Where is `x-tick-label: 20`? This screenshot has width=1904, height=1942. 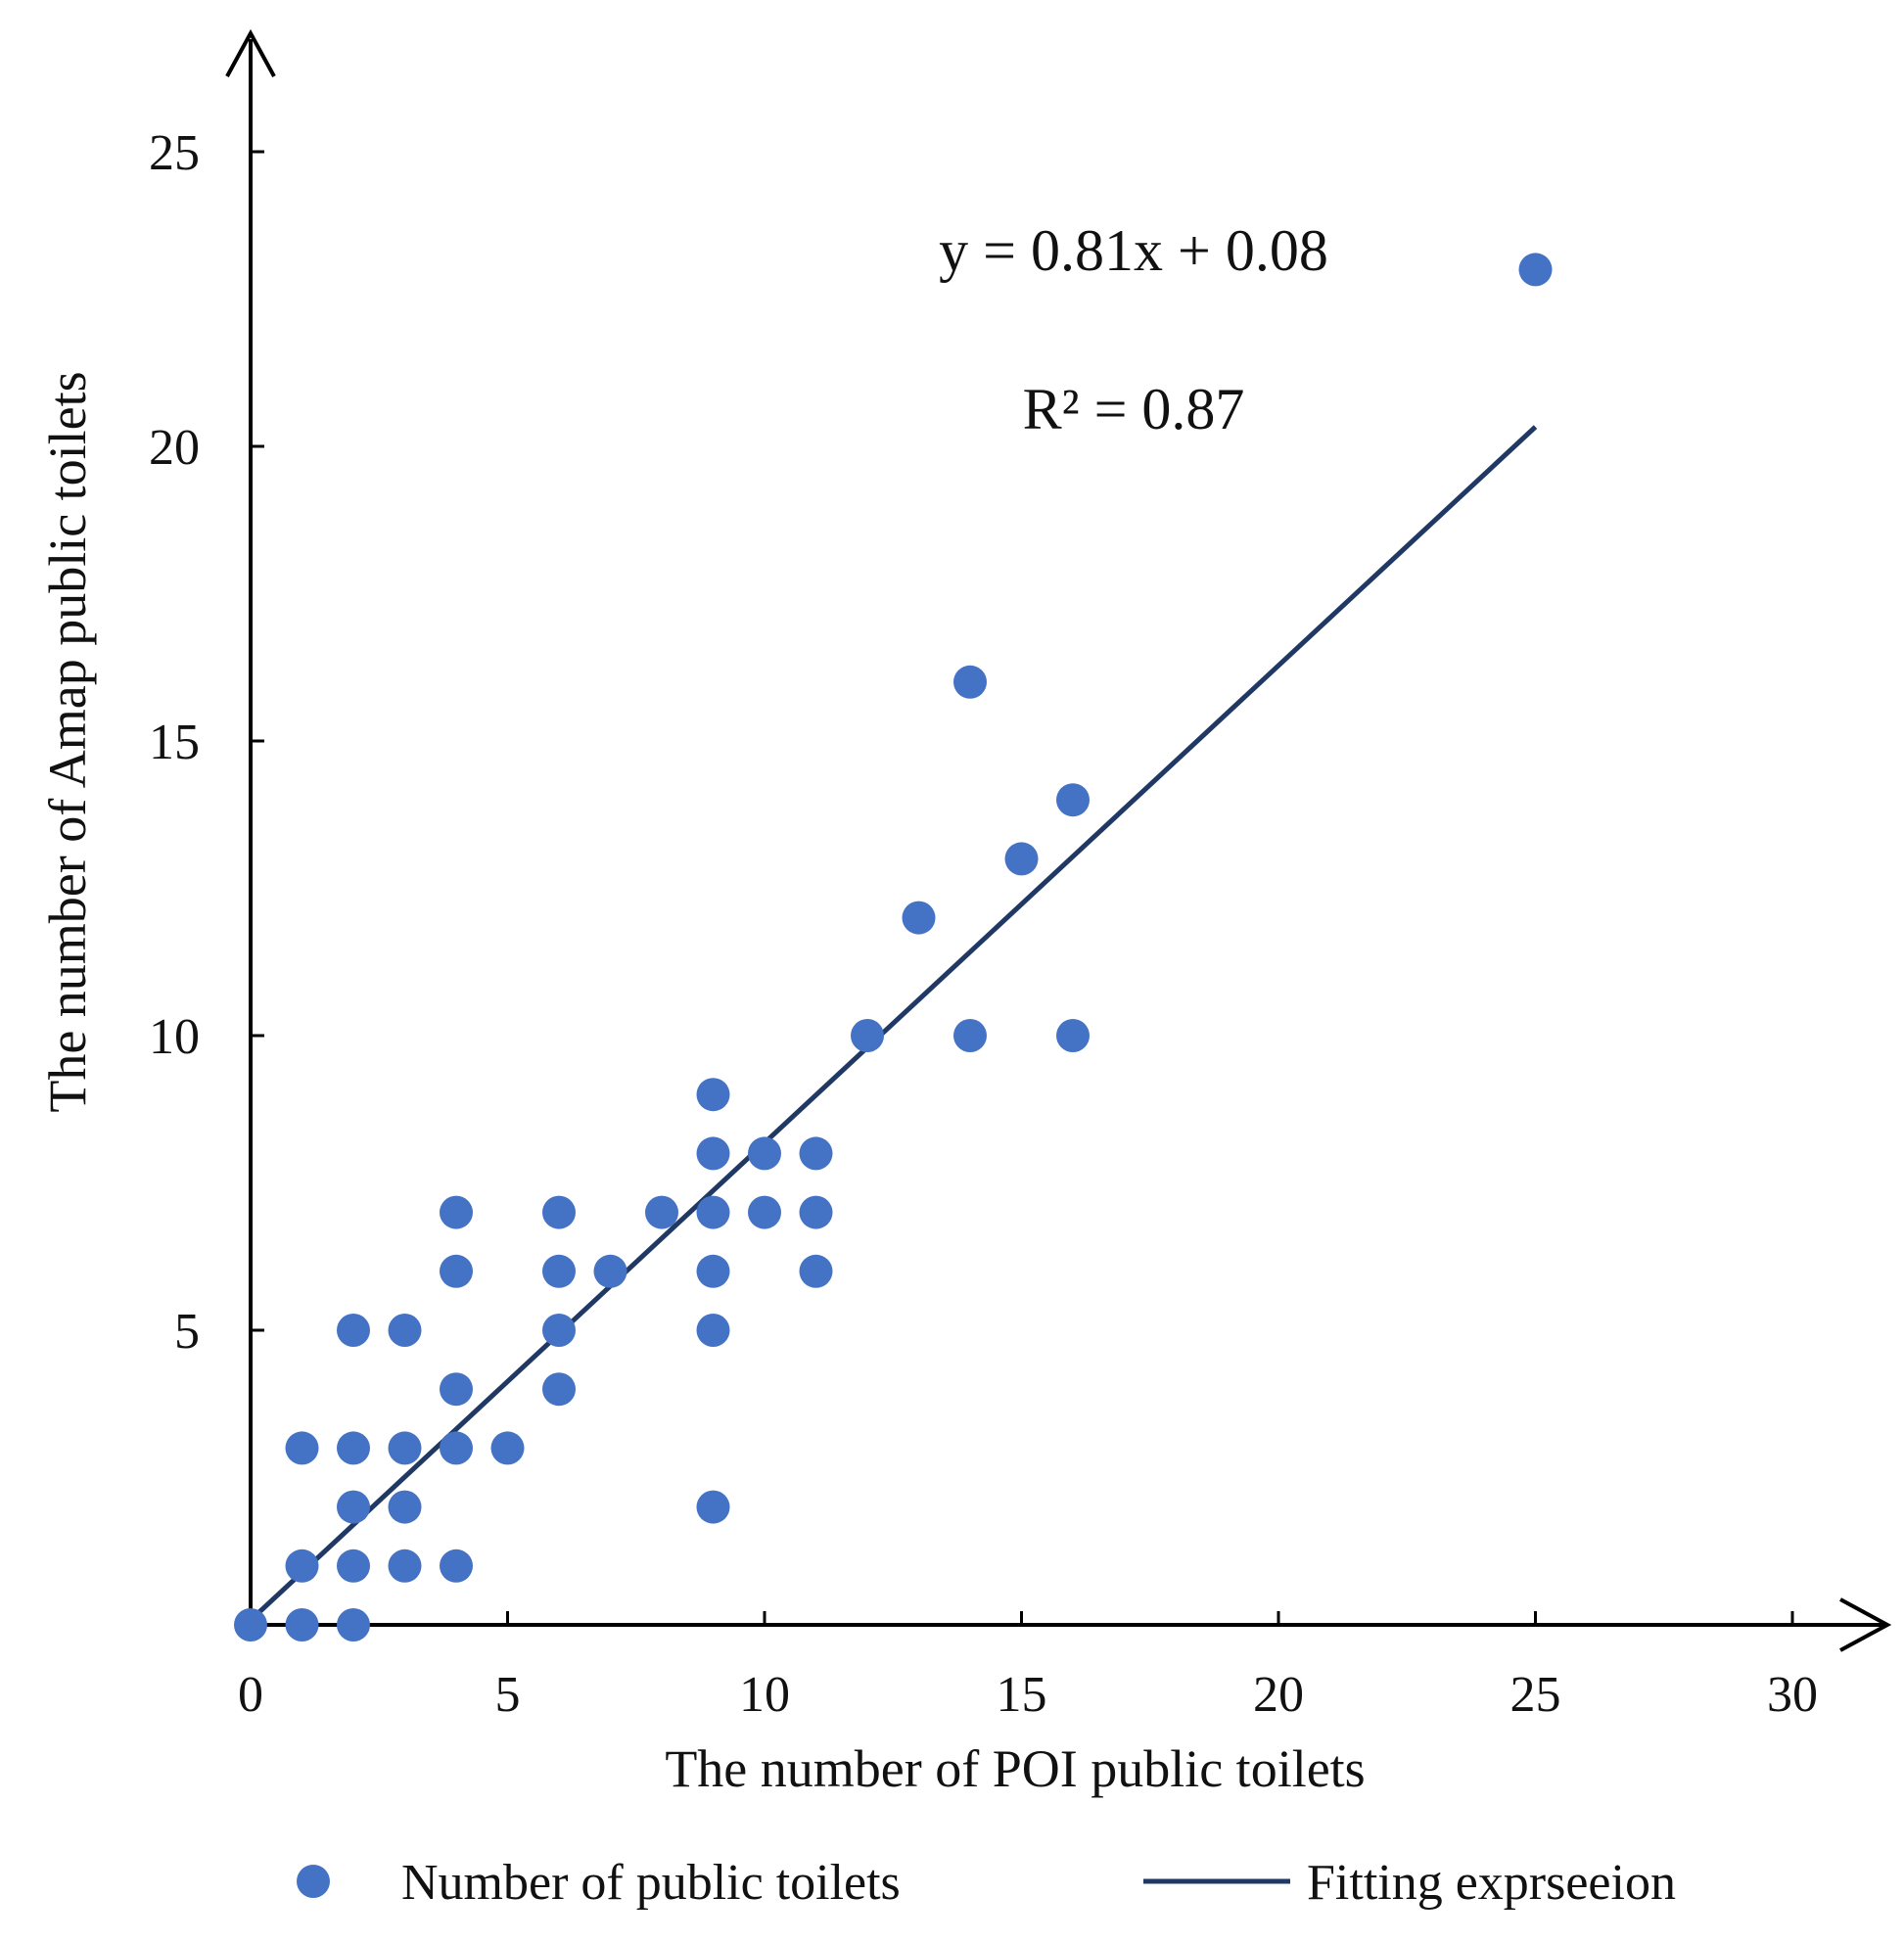 x-tick-label: 20 is located at coordinates (1278, 1695).